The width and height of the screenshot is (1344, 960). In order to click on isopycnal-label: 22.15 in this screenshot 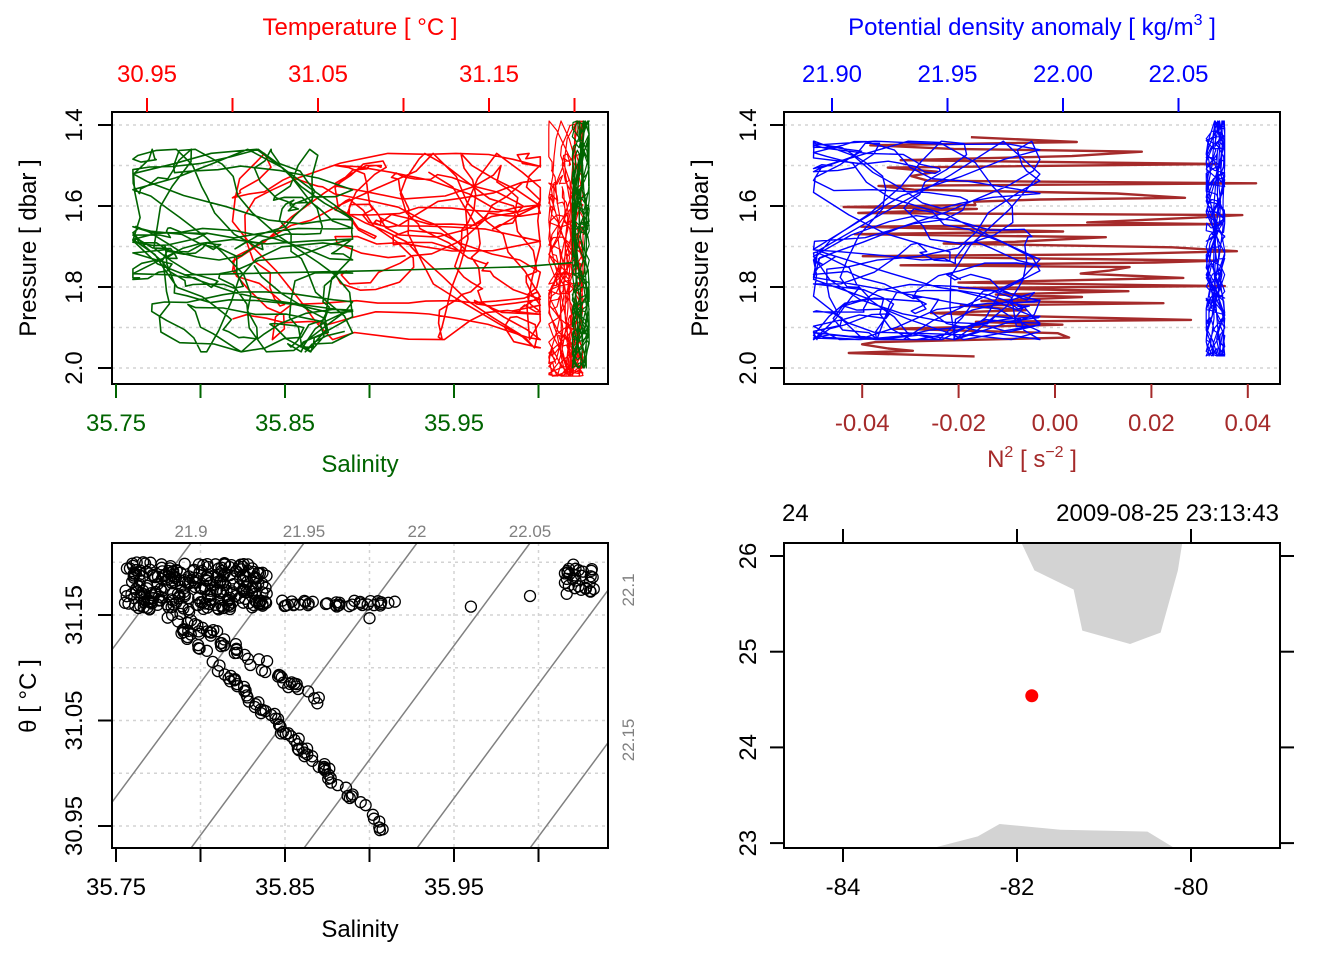, I will do `click(628, 740)`.